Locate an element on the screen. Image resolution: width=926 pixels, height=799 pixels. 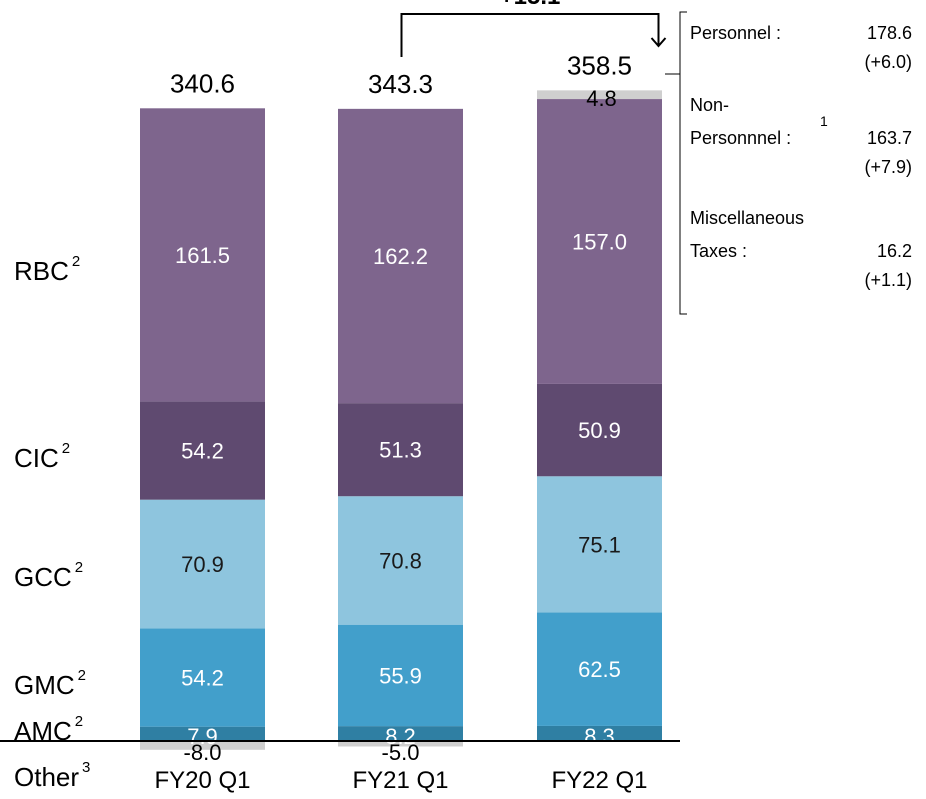
value-label-gmc-0: 54.2 is located at coordinates (202, 677).